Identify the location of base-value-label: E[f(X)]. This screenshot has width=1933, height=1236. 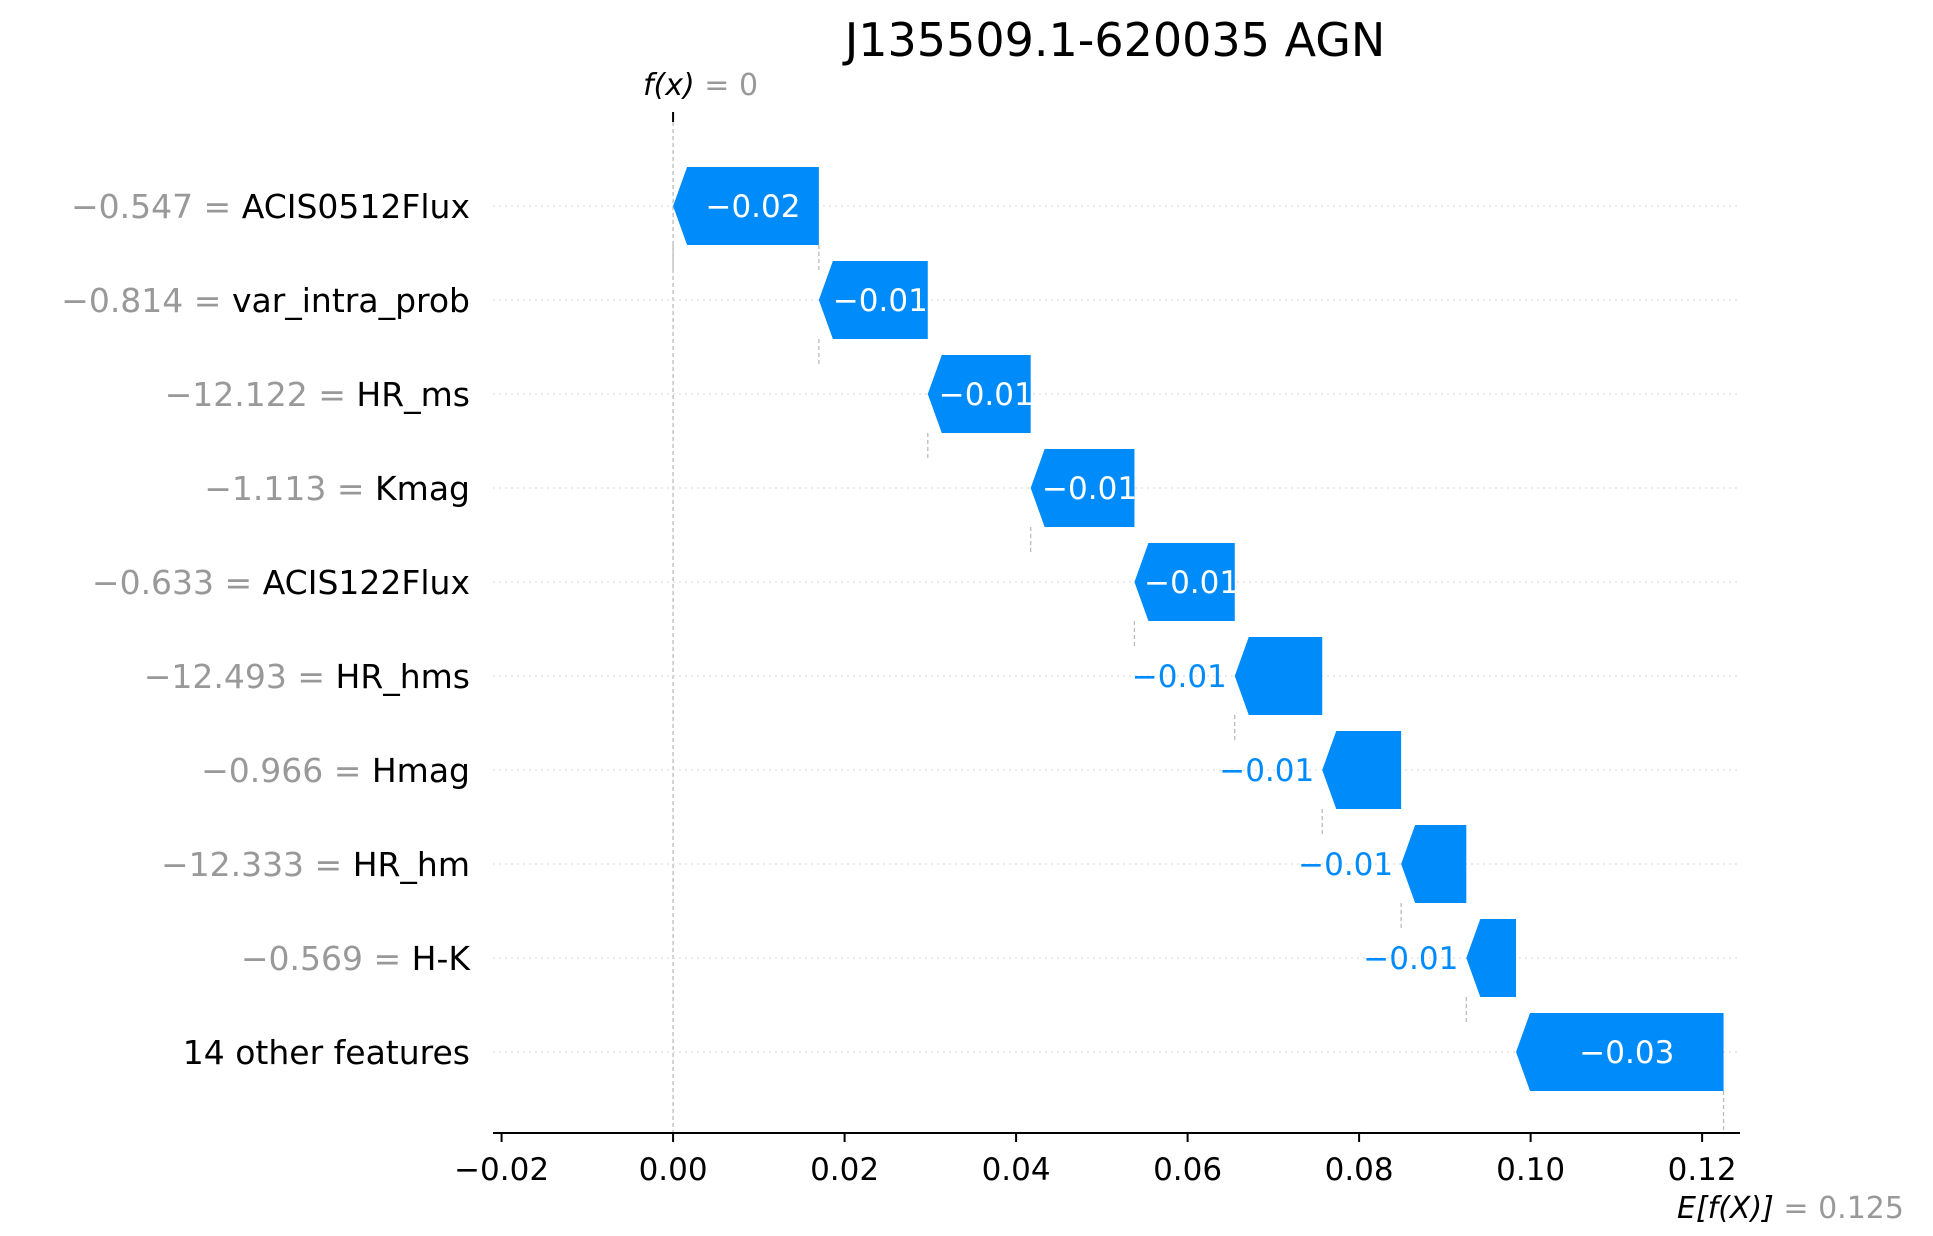
(1725, 1208).